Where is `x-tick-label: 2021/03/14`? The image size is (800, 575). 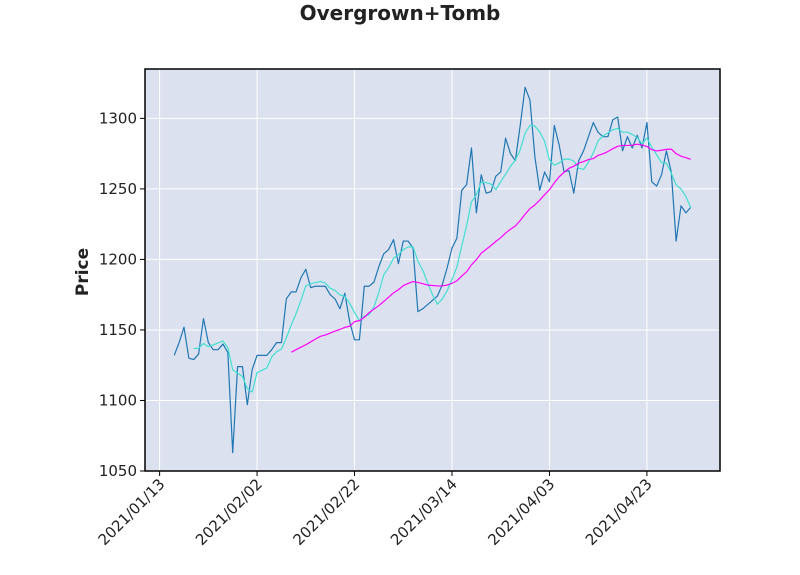 x-tick-label: 2021/03/14 is located at coordinates (424, 512).